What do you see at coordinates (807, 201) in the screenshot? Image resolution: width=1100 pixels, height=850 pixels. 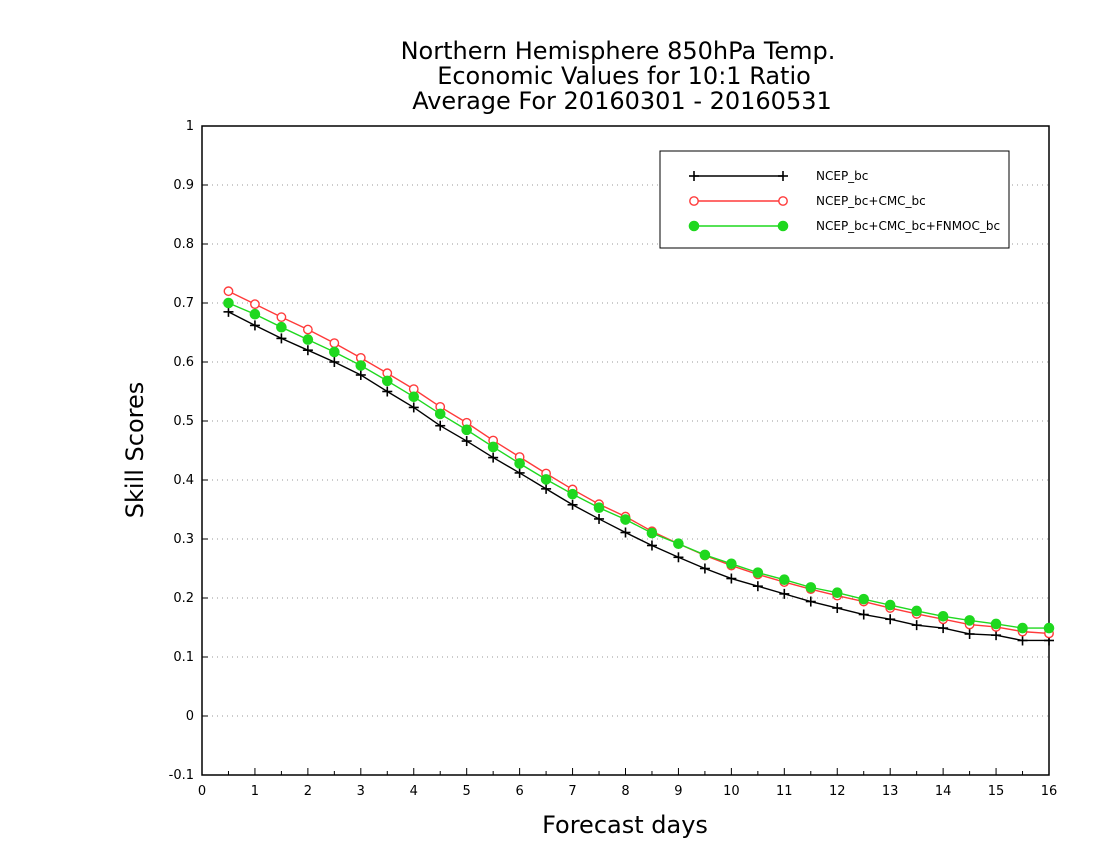 I see `legend-entry: NCEP_bc+CMC_bc` at bounding box center [807, 201].